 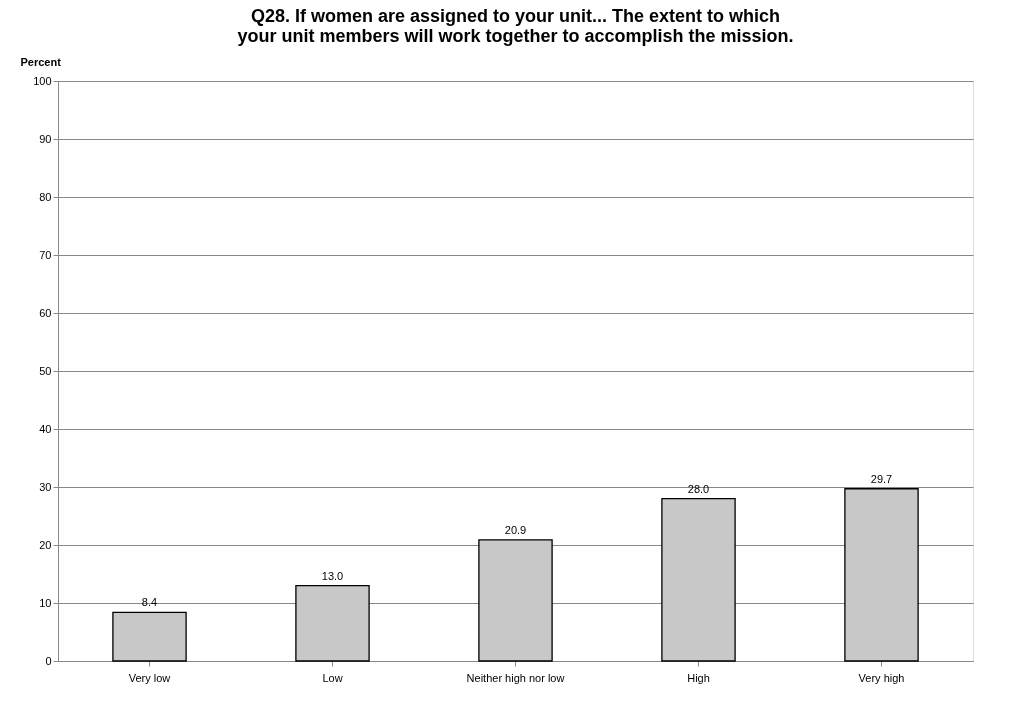 I want to click on y-tick-label: 30, so click(x=45, y=486).